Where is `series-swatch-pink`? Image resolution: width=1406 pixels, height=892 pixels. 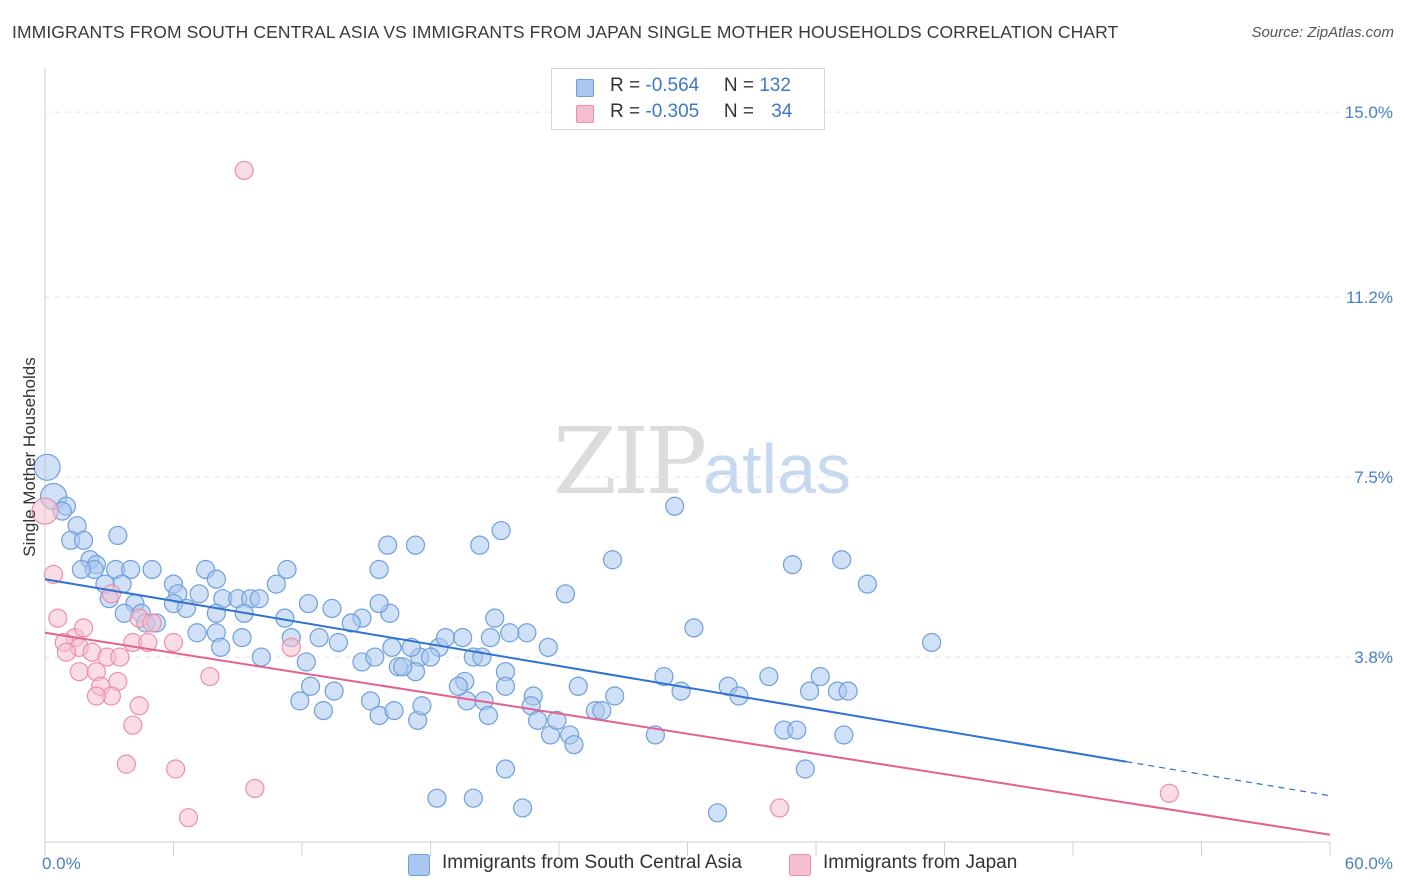 series-swatch-pink is located at coordinates (800, 865).